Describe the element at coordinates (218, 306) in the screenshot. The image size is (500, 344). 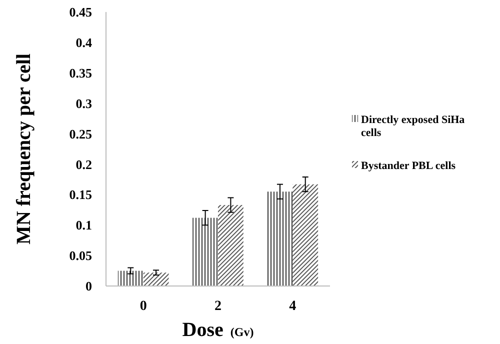
I see `x-tick-label: 2` at that location.